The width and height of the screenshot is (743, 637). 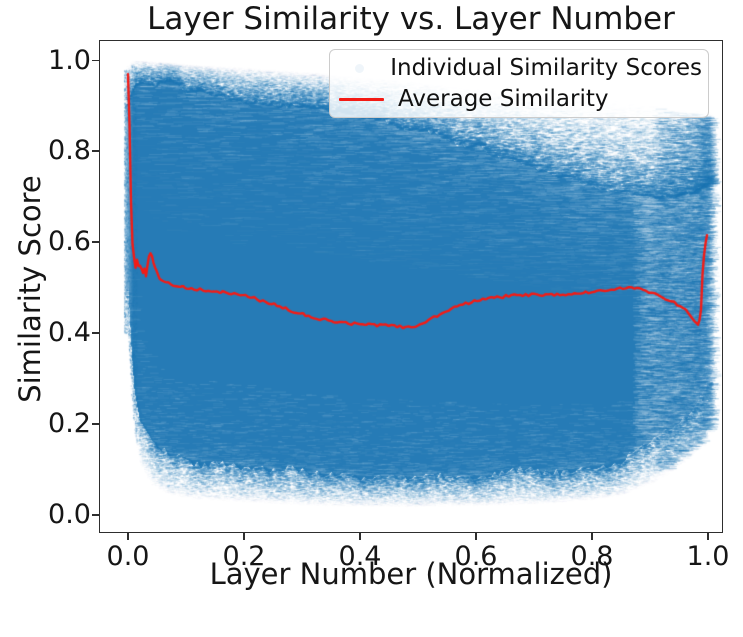 What do you see at coordinates (30, 289) in the screenshot?
I see `y-axis-title: Similarity Score` at bounding box center [30, 289].